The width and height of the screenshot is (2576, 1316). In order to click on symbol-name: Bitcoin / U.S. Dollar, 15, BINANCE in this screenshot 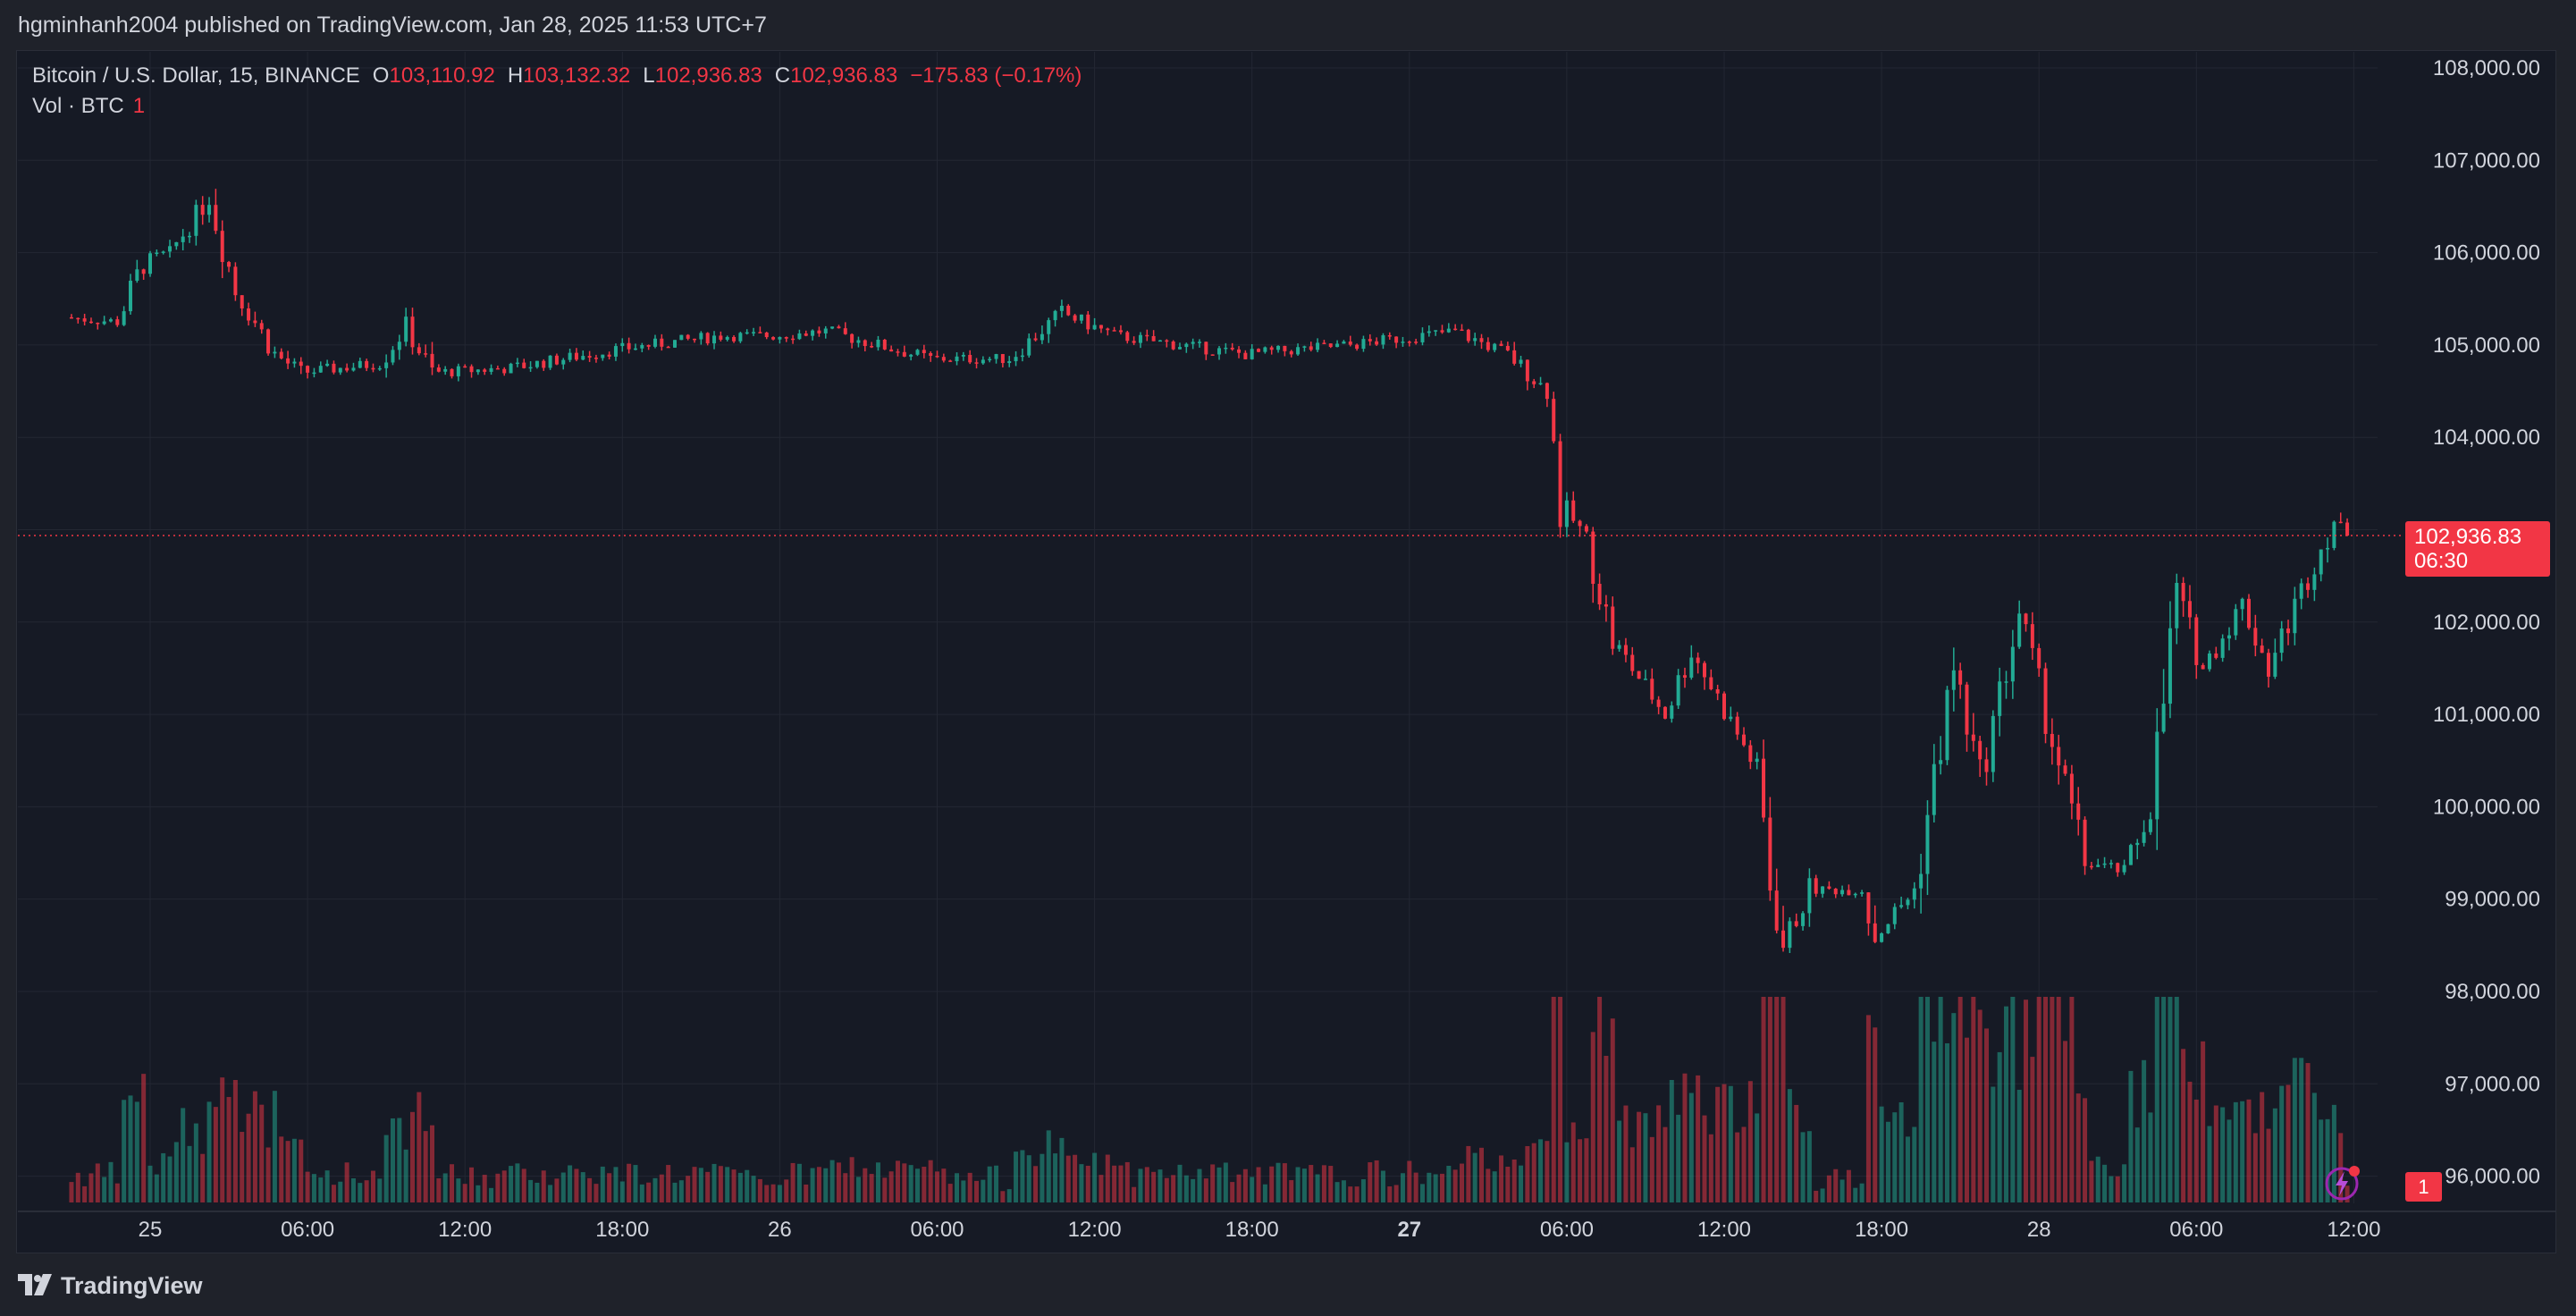, I will do `click(196, 75)`.